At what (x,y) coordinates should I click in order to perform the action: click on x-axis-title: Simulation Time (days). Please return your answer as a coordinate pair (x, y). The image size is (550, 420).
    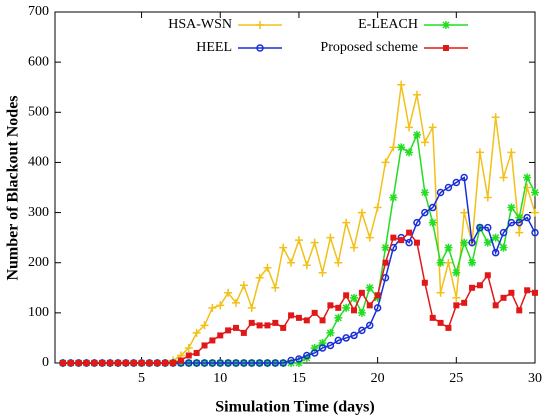
    Looking at the image, I should click on (294, 407).